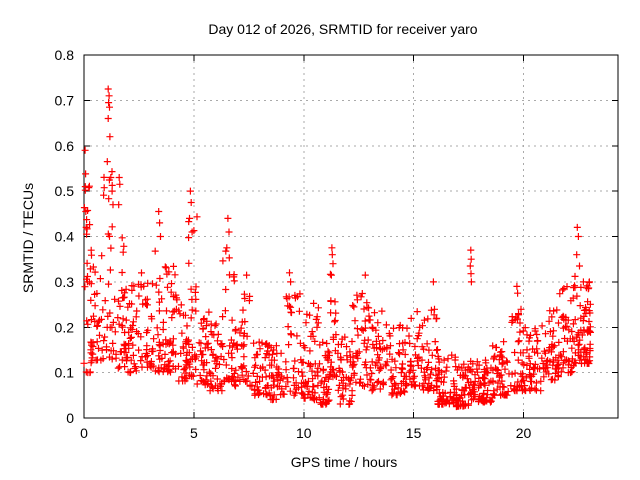 This screenshot has width=640, height=480. What do you see at coordinates (84, 433) in the screenshot?
I see `x-tick-label: 0` at bounding box center [84, 433].